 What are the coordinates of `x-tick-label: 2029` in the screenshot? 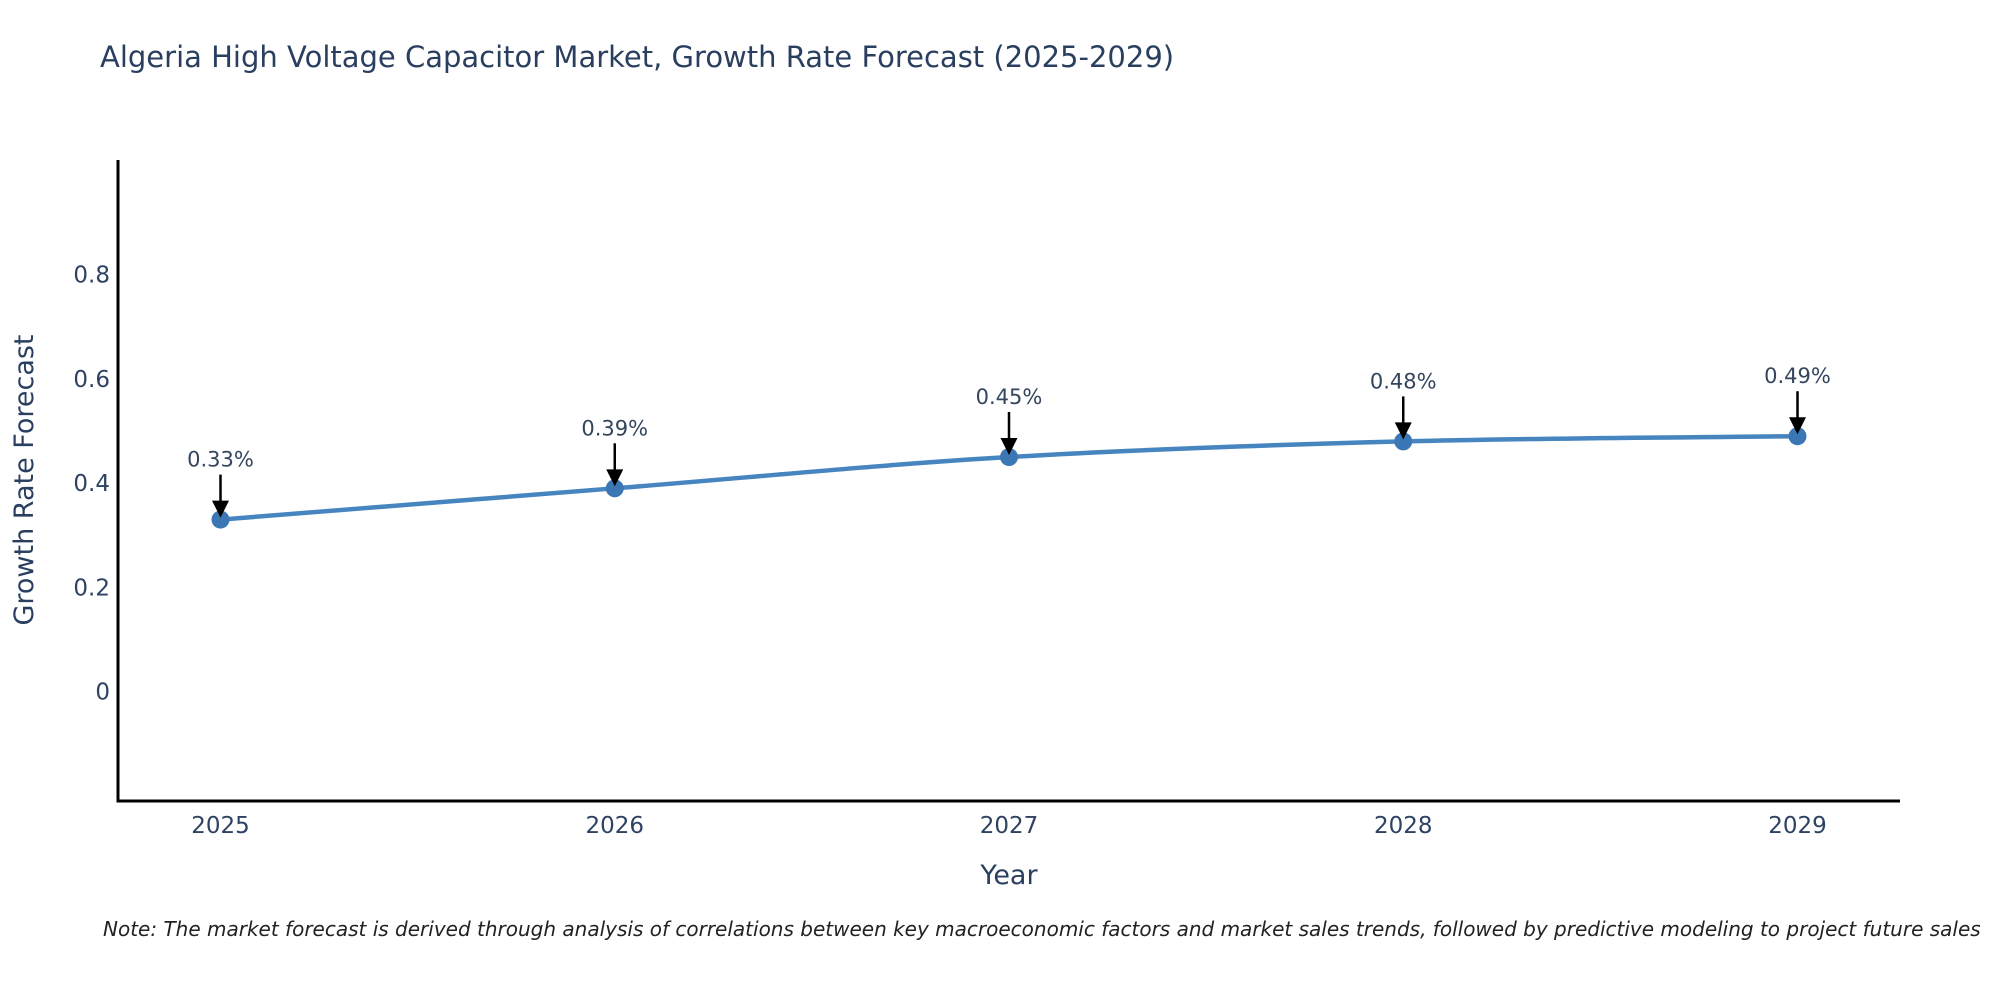 It's located at (1797, 826).